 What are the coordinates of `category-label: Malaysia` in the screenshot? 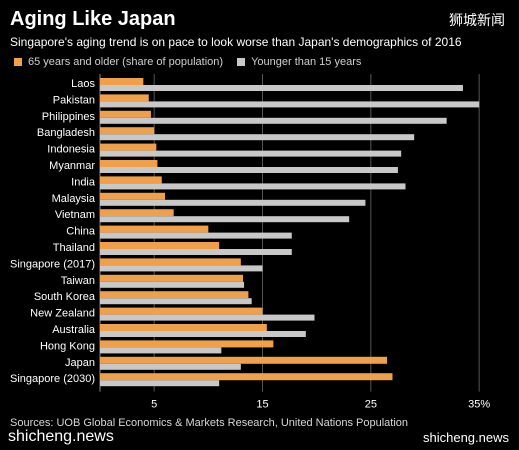 It's located at (74, 199).